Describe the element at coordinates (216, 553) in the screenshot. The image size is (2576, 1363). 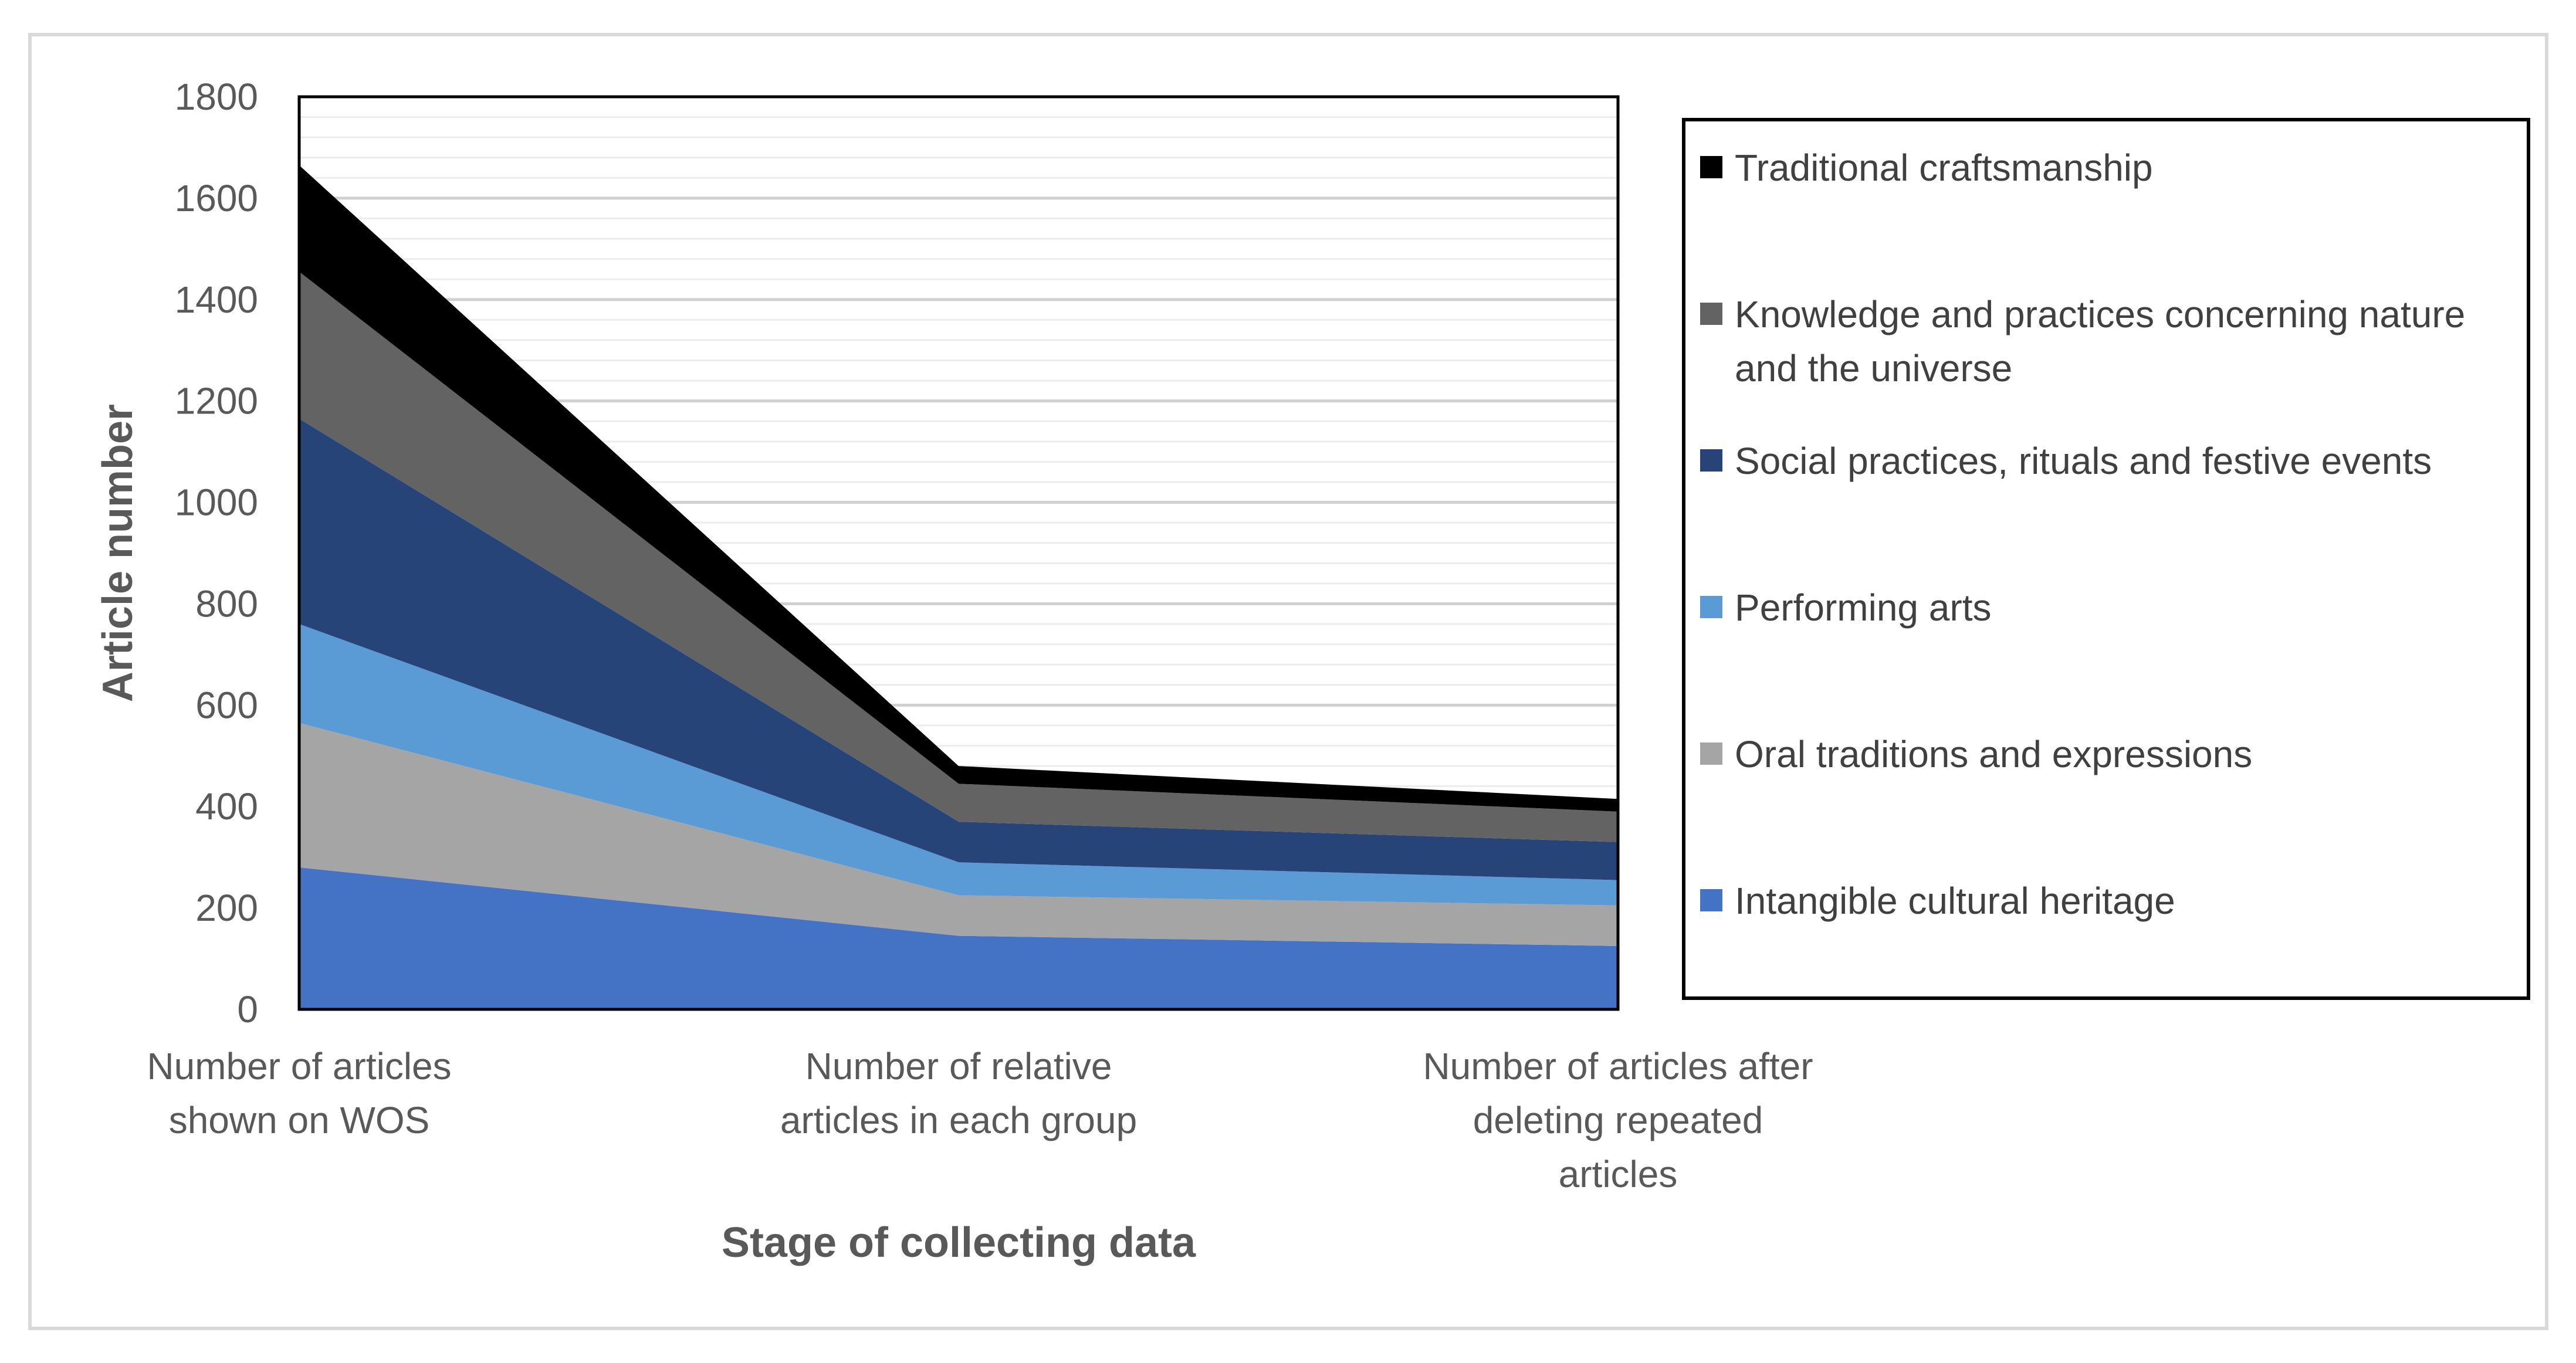
I see `y-axis-ticks: 0 200 400 600 800 1000 1200 1400 1600 1800` at that location.